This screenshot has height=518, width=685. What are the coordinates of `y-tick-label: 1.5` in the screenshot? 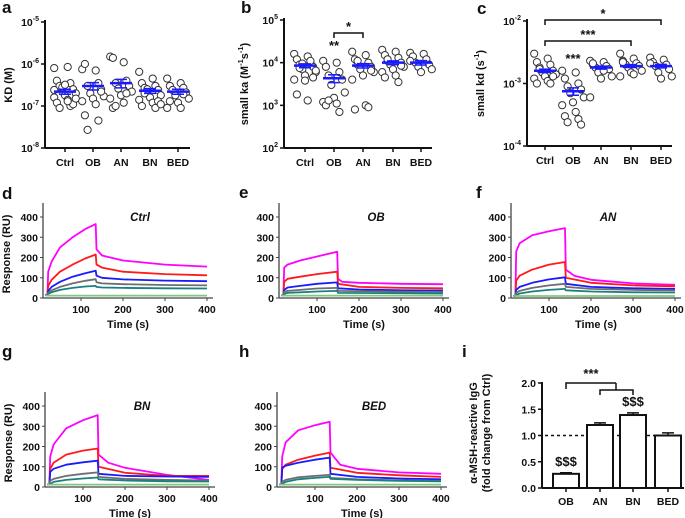 It's located at (528, 410).